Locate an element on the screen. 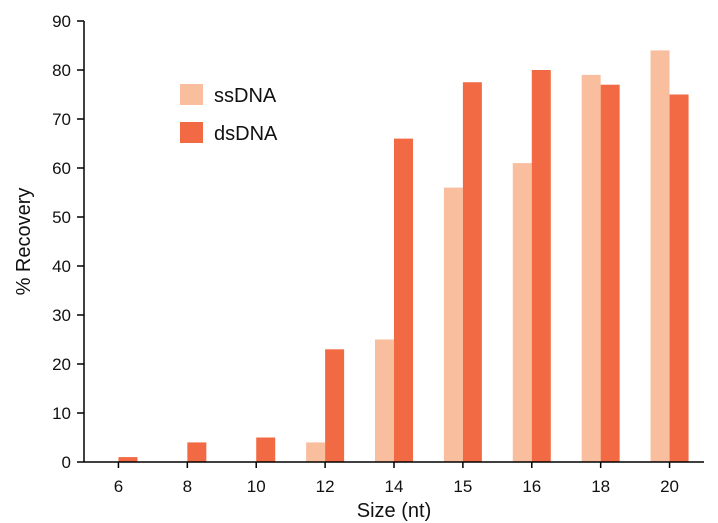  x-tick-label: 6 is located at coordinates (118, 486).